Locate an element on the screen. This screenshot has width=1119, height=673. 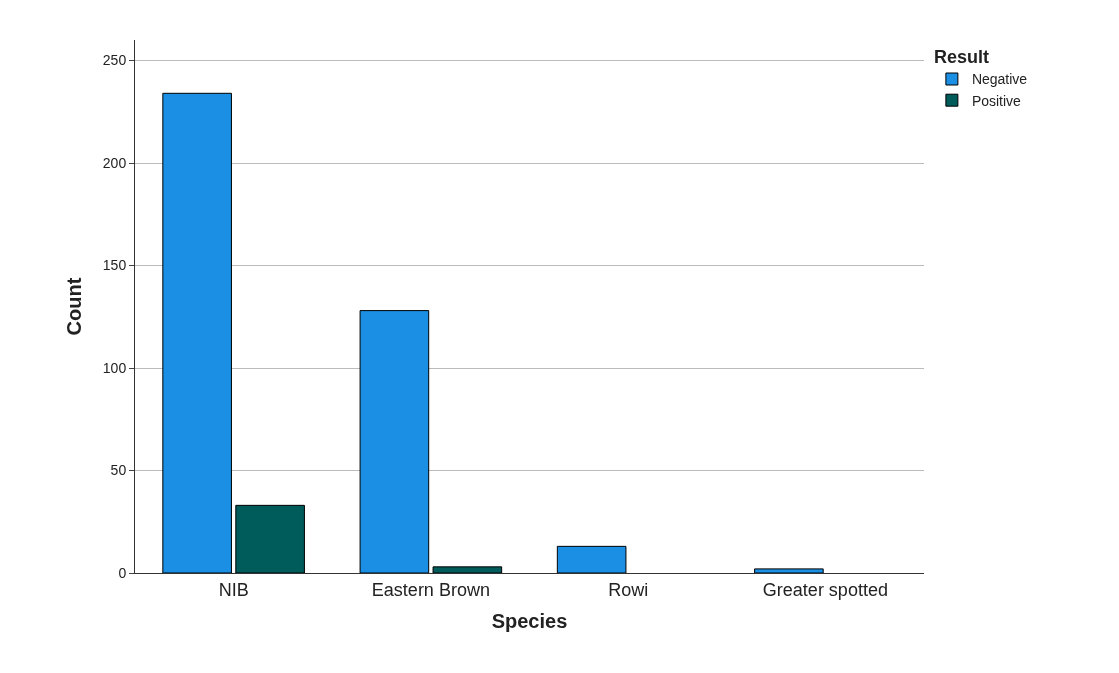
legend-label: Positive is located at coordinates (996, 100).